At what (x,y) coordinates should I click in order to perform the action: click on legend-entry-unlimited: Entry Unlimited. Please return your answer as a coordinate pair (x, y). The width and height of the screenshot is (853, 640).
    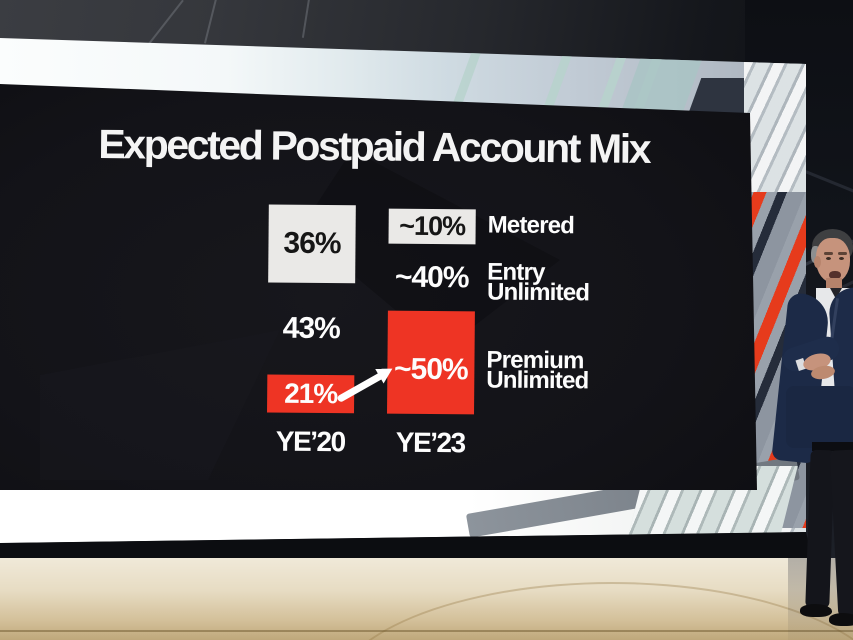
    Looking at the image, I should click on (538, 282).